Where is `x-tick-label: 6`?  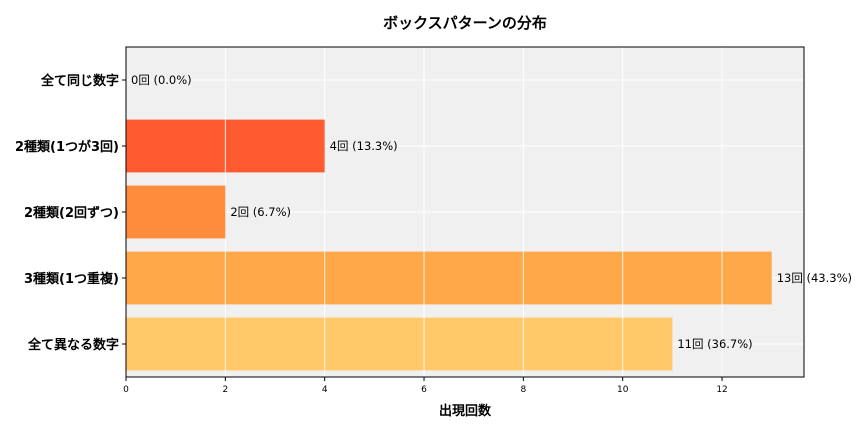
x-tick-label: 6 is located at coordinates (424, 390).